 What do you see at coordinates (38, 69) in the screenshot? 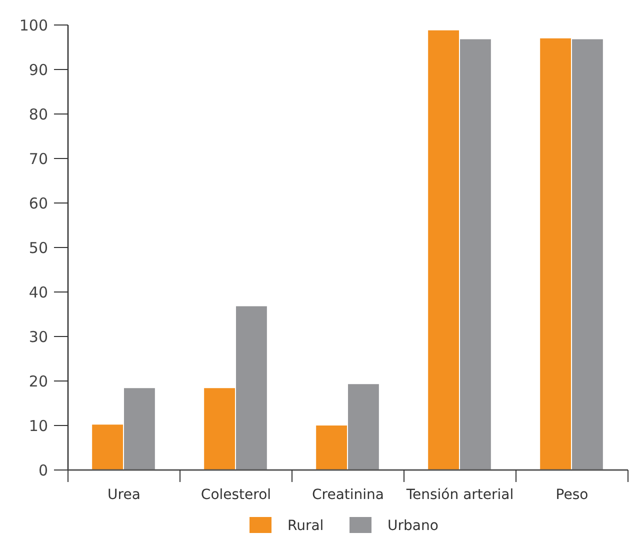
I see `y-tick-label: 90` at bounding box center [38, 69].